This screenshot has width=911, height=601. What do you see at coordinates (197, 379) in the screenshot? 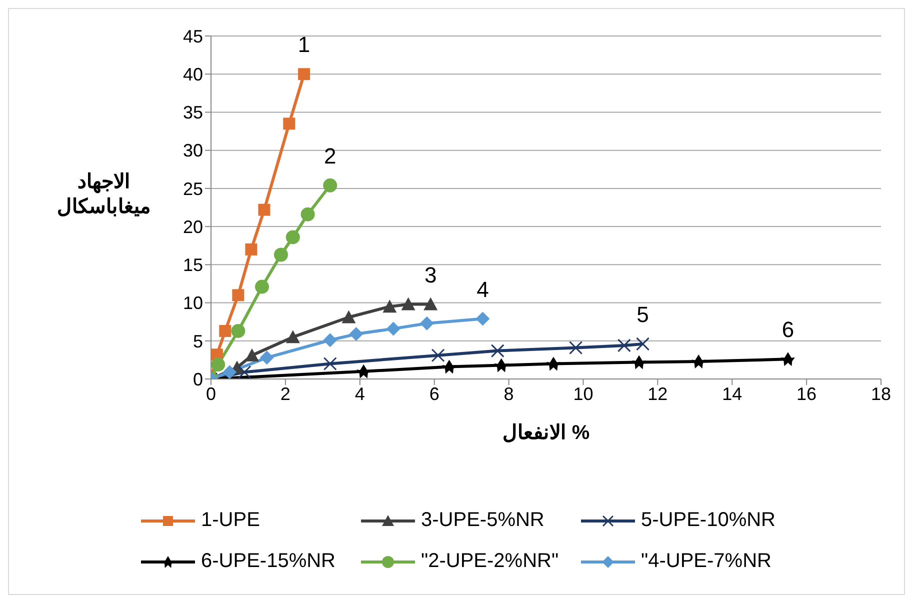
I see `y-tick-label: 0` at bounding box center [197, 379].